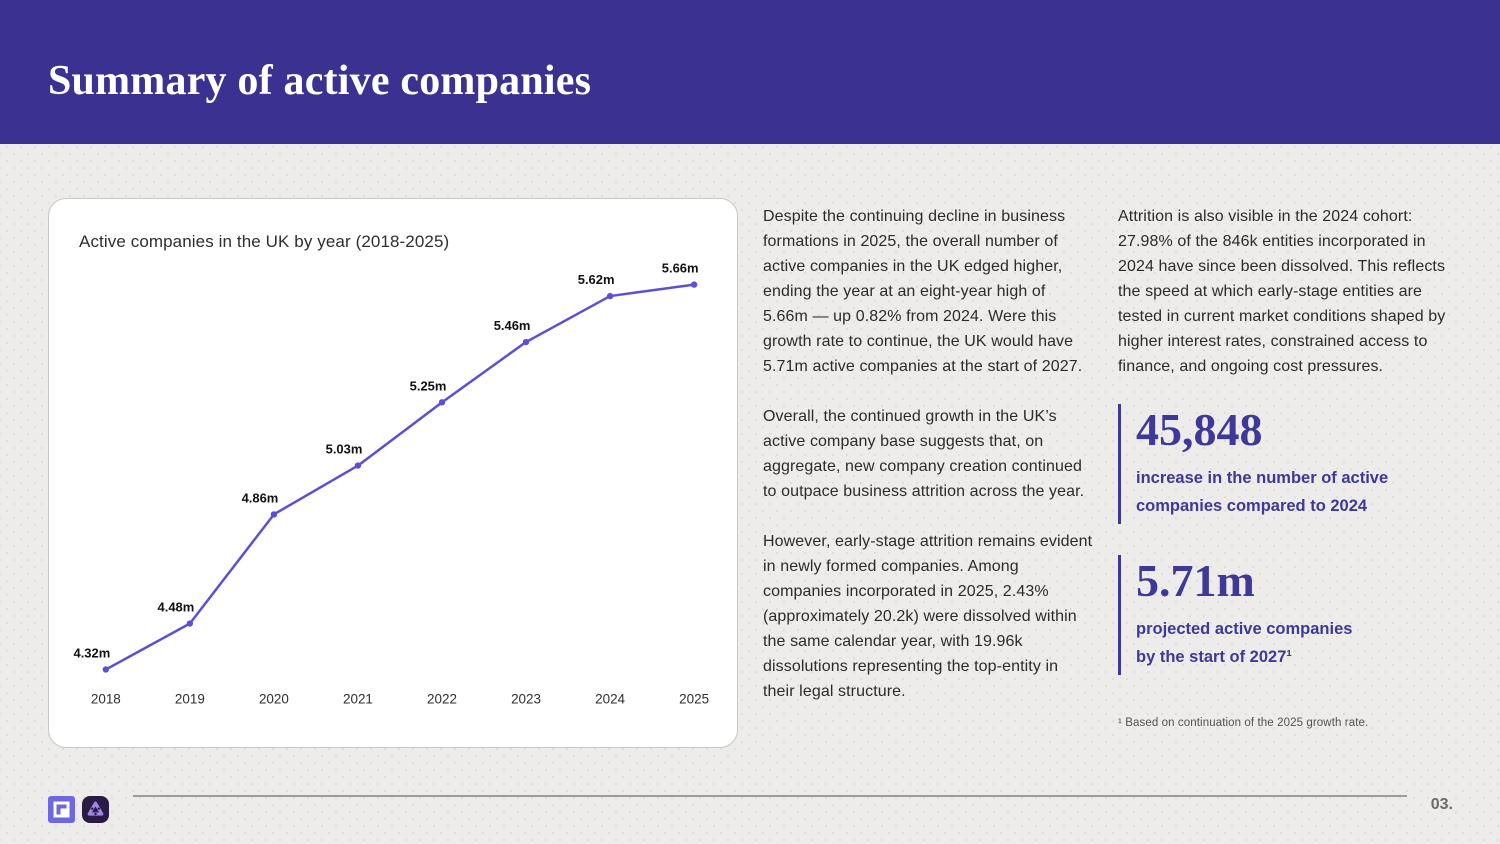 Image resolution: width=1500 pixels, height=844 pixels. Describe the element at coordinates (694, 698) in the screenshot. I see `x-axis-tick-2025: 2025` at that location.